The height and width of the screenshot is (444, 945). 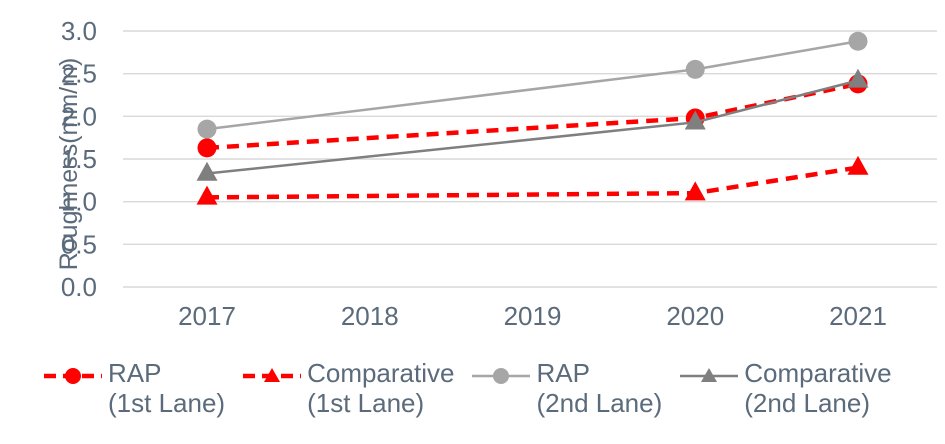 I want to click on legend-label-rap-2nd-lane: RAP (2nd Lane), so click(x=599, y=388).